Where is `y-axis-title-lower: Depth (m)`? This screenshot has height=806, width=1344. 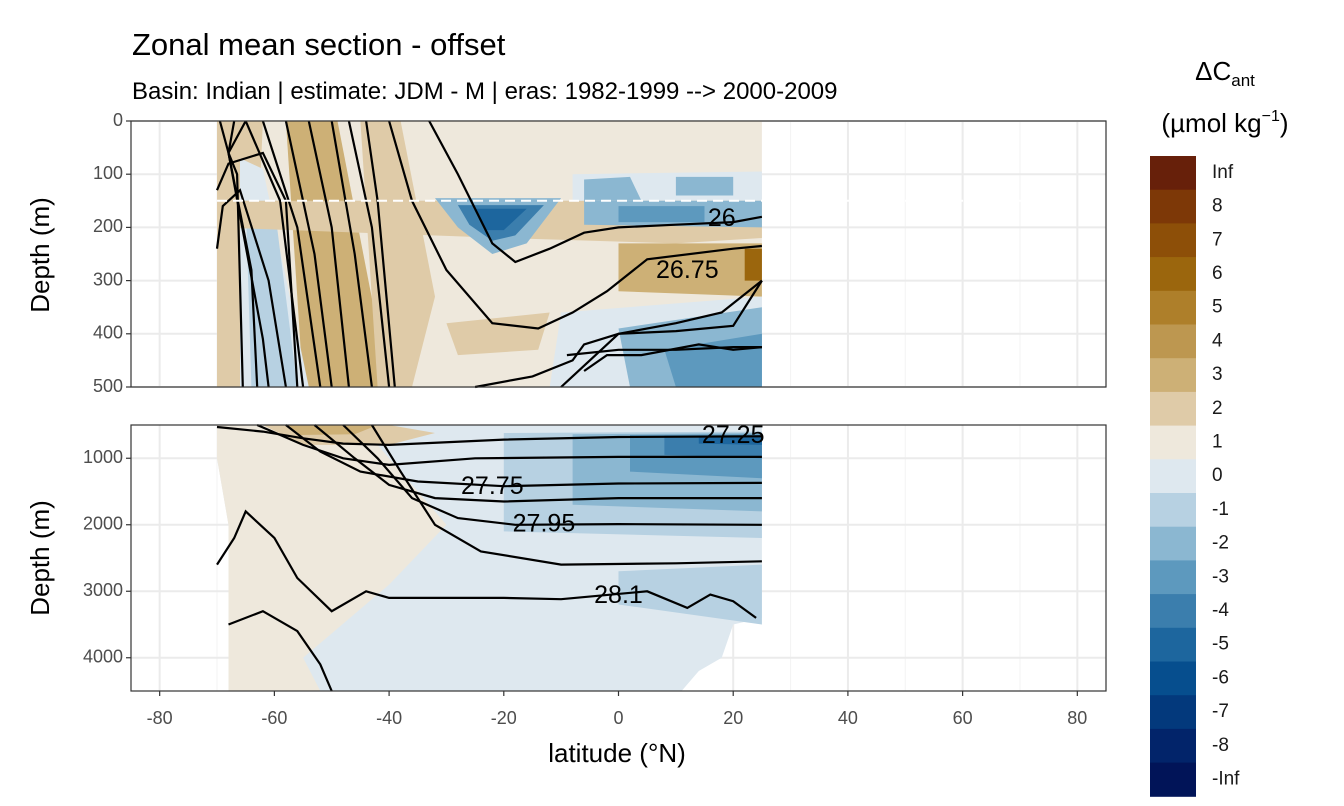 y-axis-title-lower: Depth (m) is located at coordinates (40, 558).